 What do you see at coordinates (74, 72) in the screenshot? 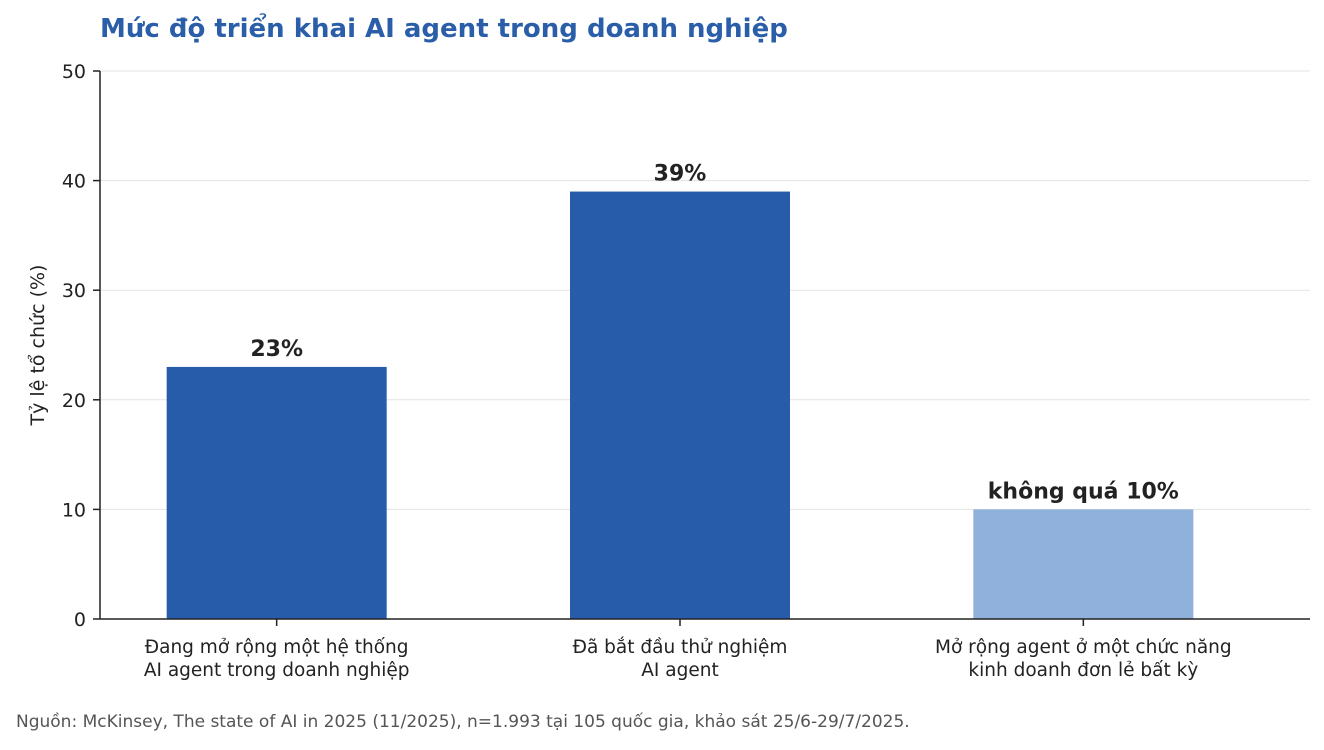
I see `y-tick-label: 50` at bounding box center [74, 72].